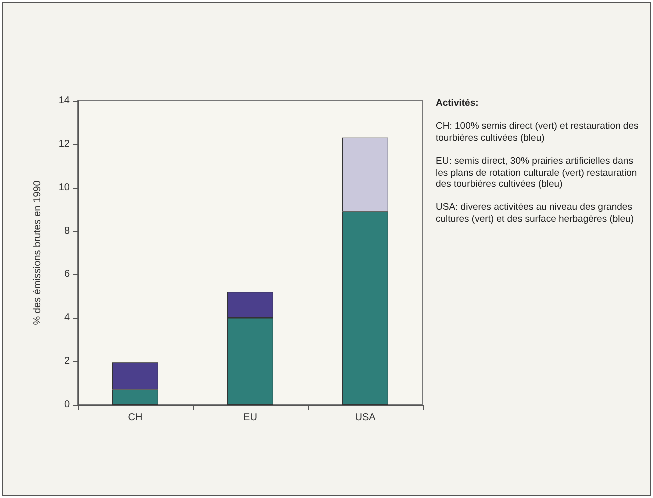 This screenshot has height=498, width=653. Describe the element at coordinates (67, 274) in the screenshot. I see `y-tick-label: 6` at that location.